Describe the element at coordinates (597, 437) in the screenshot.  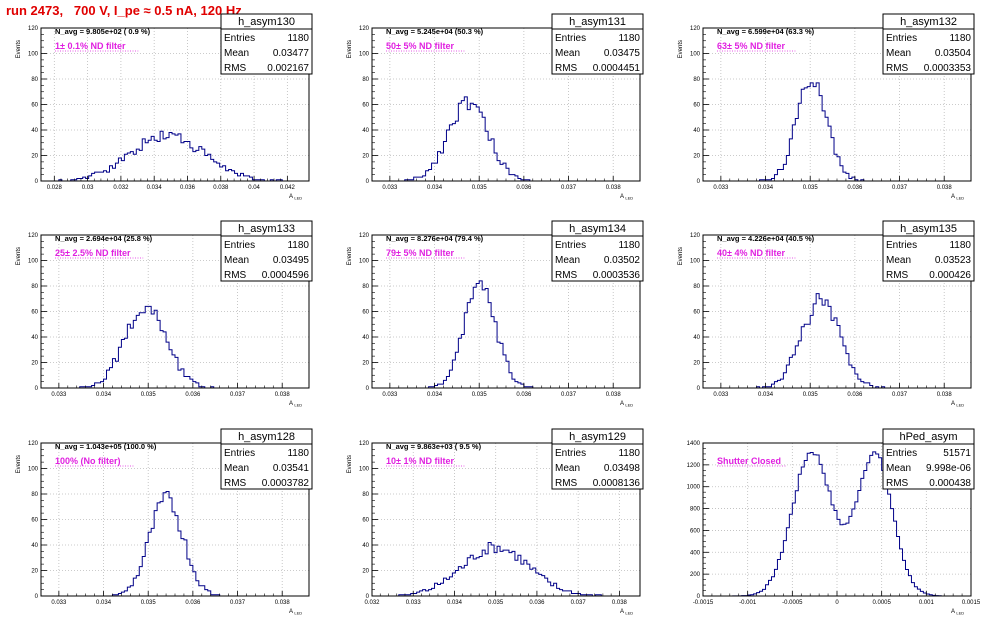
I see `stats-name: h_asym129` at that location.